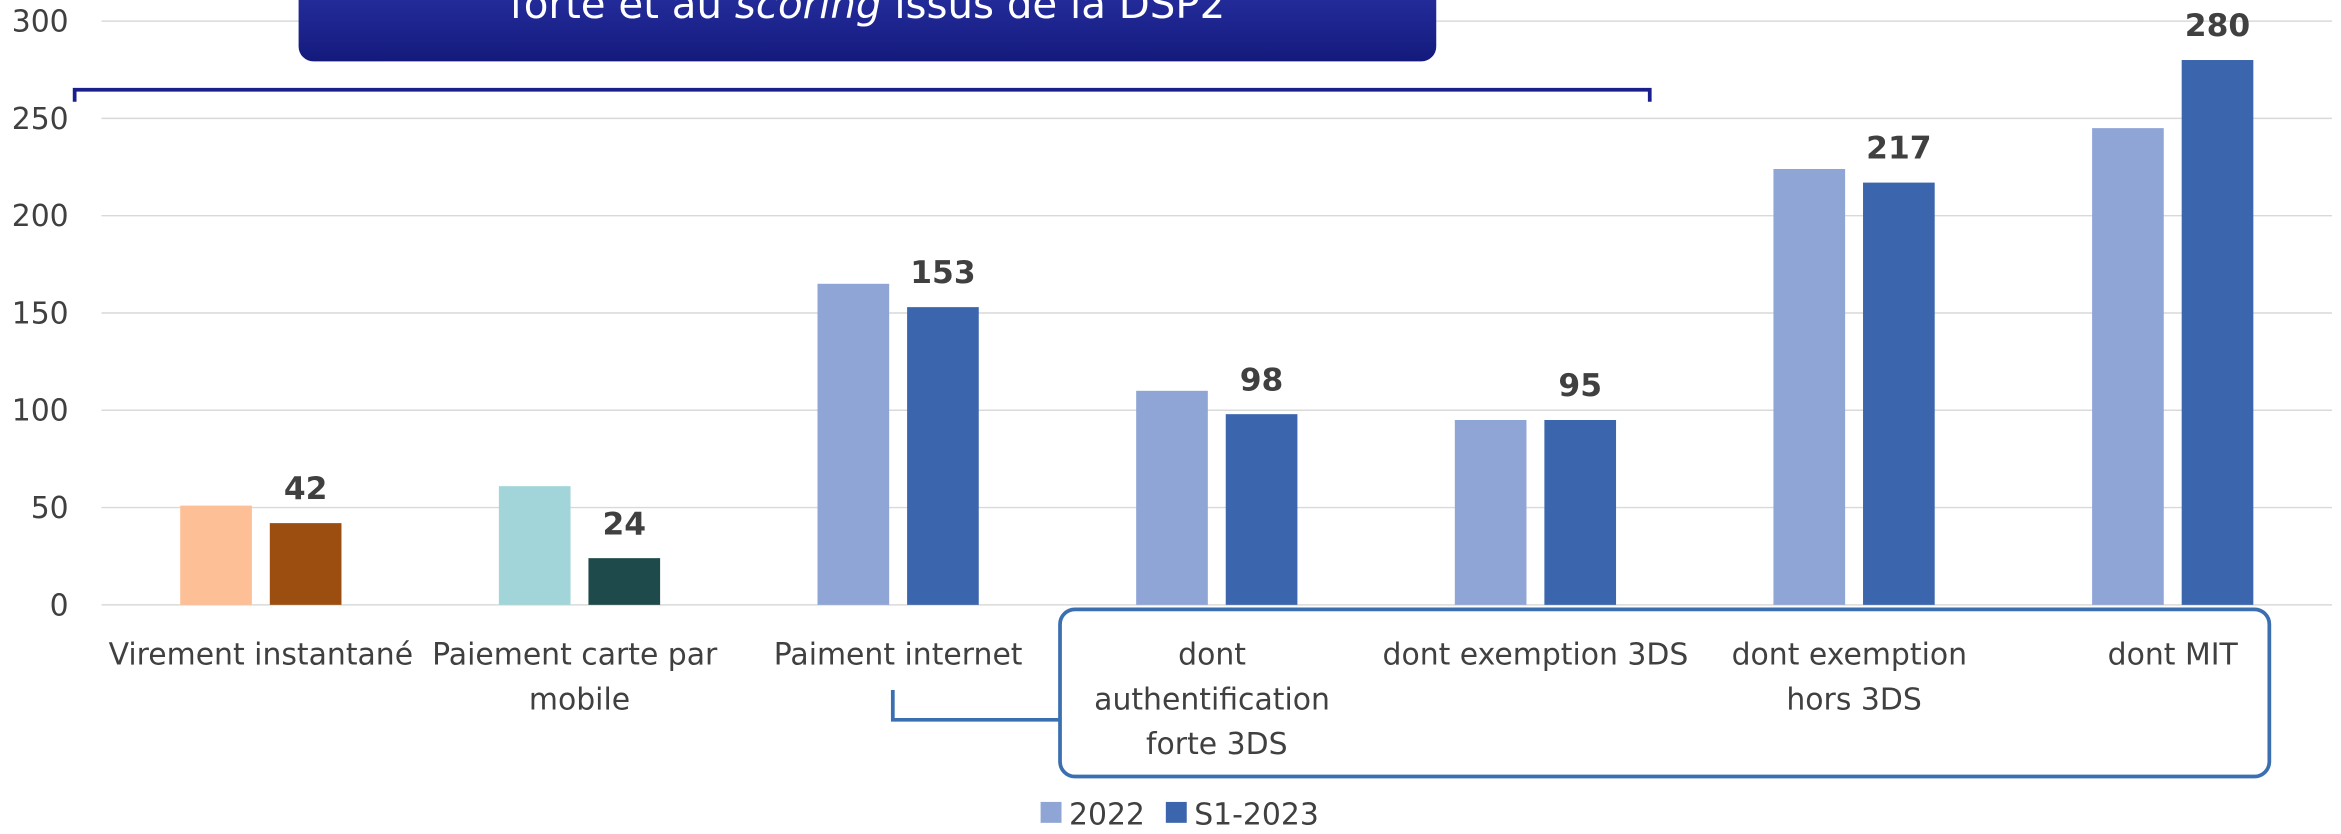 The image size is (2341, 834). Describe the element at coordinates (898, 655) in the screenshot. I see `x-tick-label: Paiment internet` at that location.